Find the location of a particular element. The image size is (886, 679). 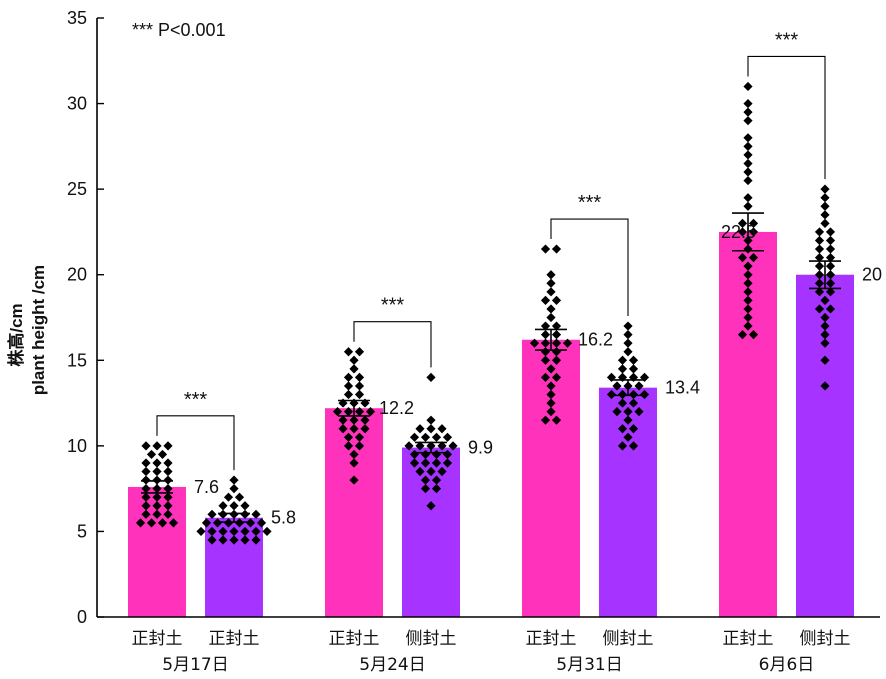

value-label: 12.2 is located at coordinates (396, 408).